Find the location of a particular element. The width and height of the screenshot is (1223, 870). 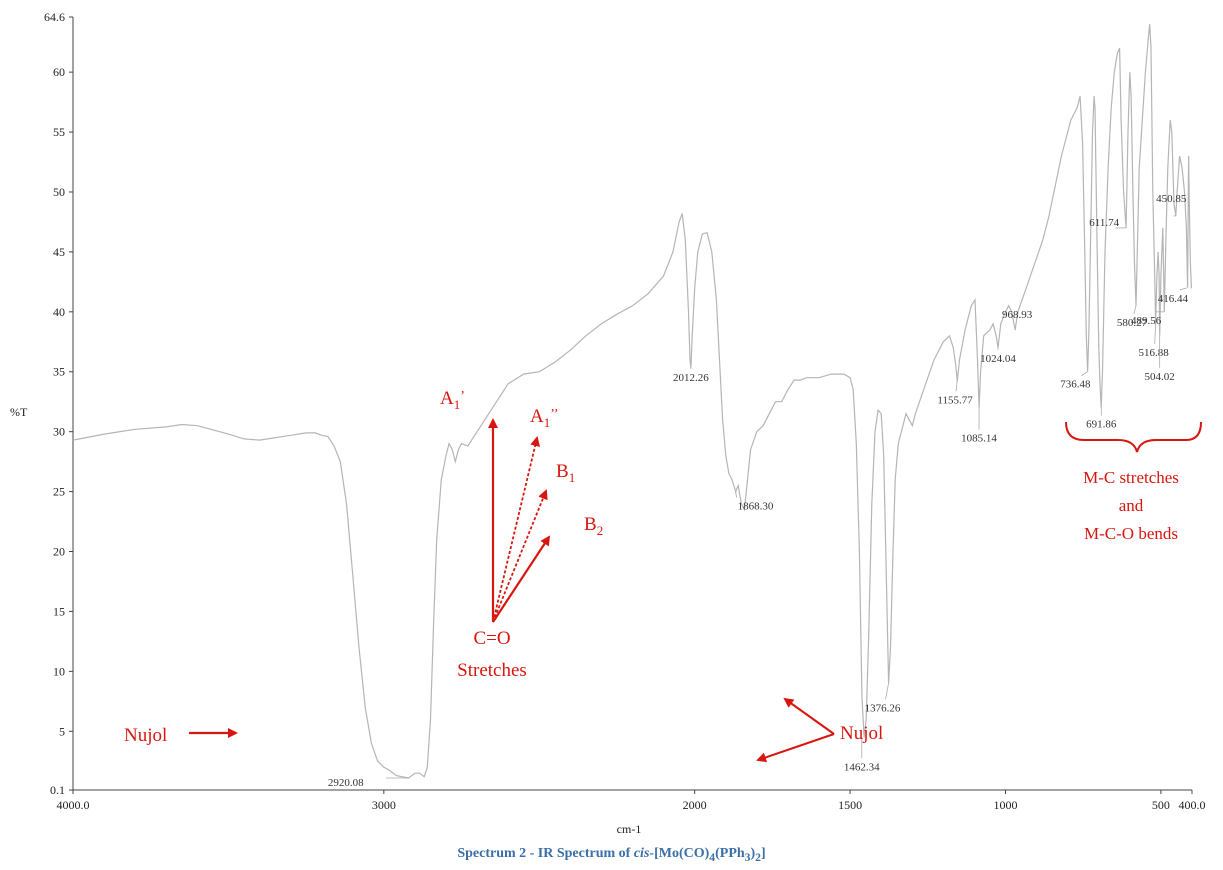

y-tick-label: 40 is located at coordinates (59, 312).